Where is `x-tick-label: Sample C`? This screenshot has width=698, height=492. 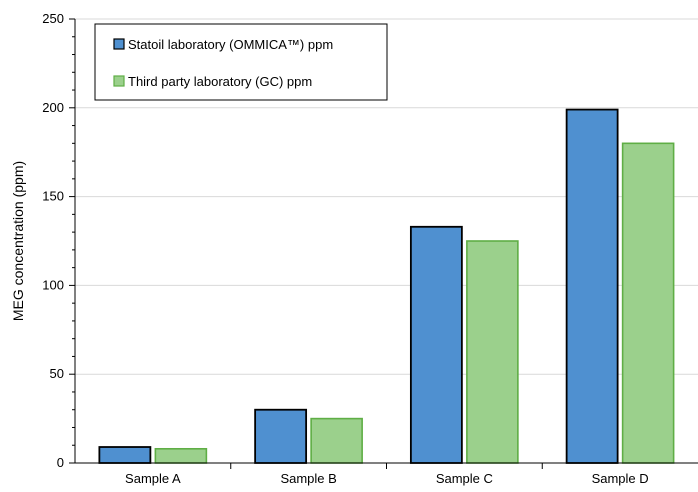 x-tick-label: Sample C is located at coordinates (464, 478).